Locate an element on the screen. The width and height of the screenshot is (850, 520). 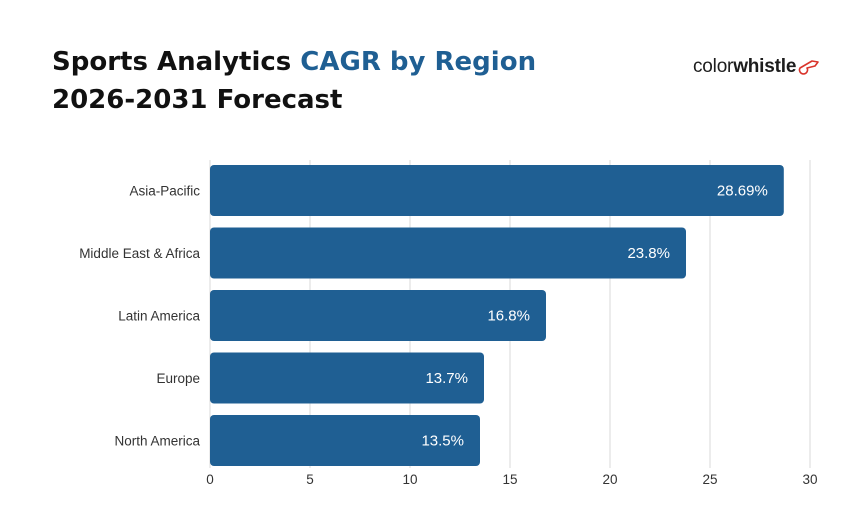
x-tick-label: 5 is located at coordinates (310, 479).